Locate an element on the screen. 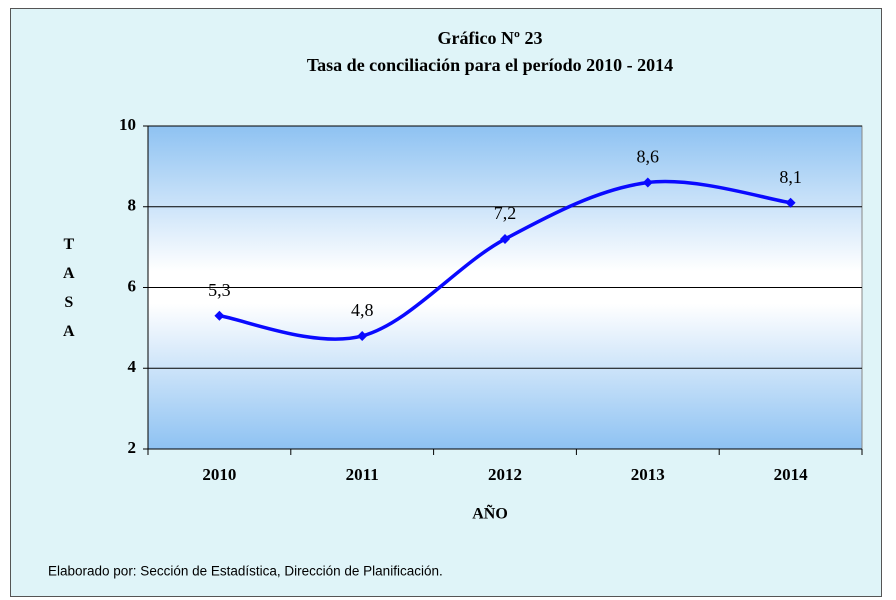 The height and width of the screenshot is (600, 896). data-label: 4,8 is located at coordinates (362, 310).